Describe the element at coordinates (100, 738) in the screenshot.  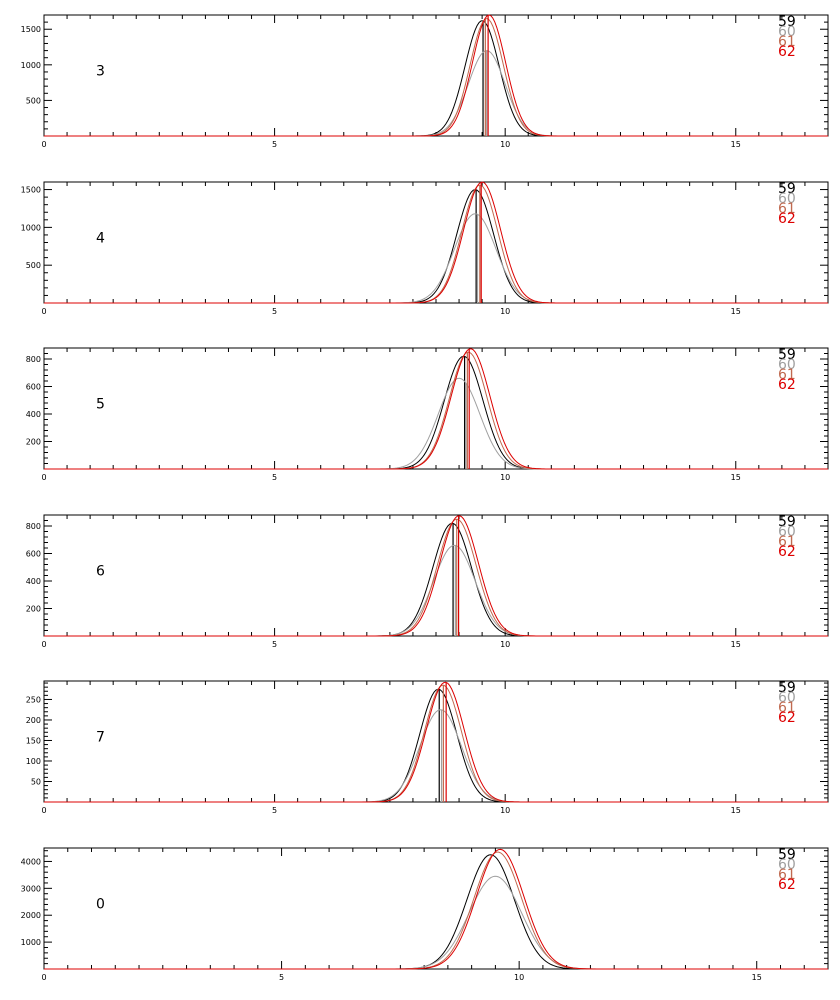
I see `panel-label: 7` at that location.